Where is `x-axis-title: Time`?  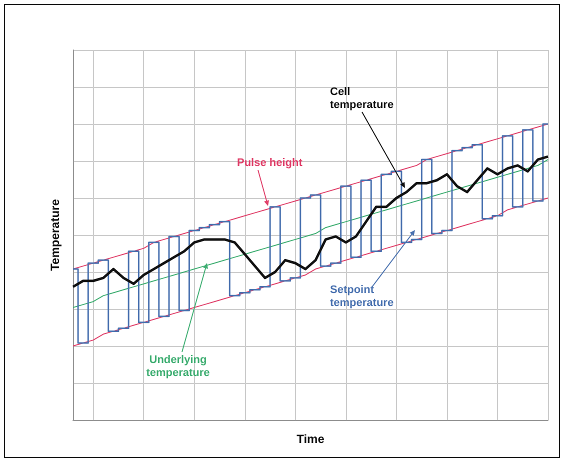 x-axis-title: Time is located at coordinates (310, 439).